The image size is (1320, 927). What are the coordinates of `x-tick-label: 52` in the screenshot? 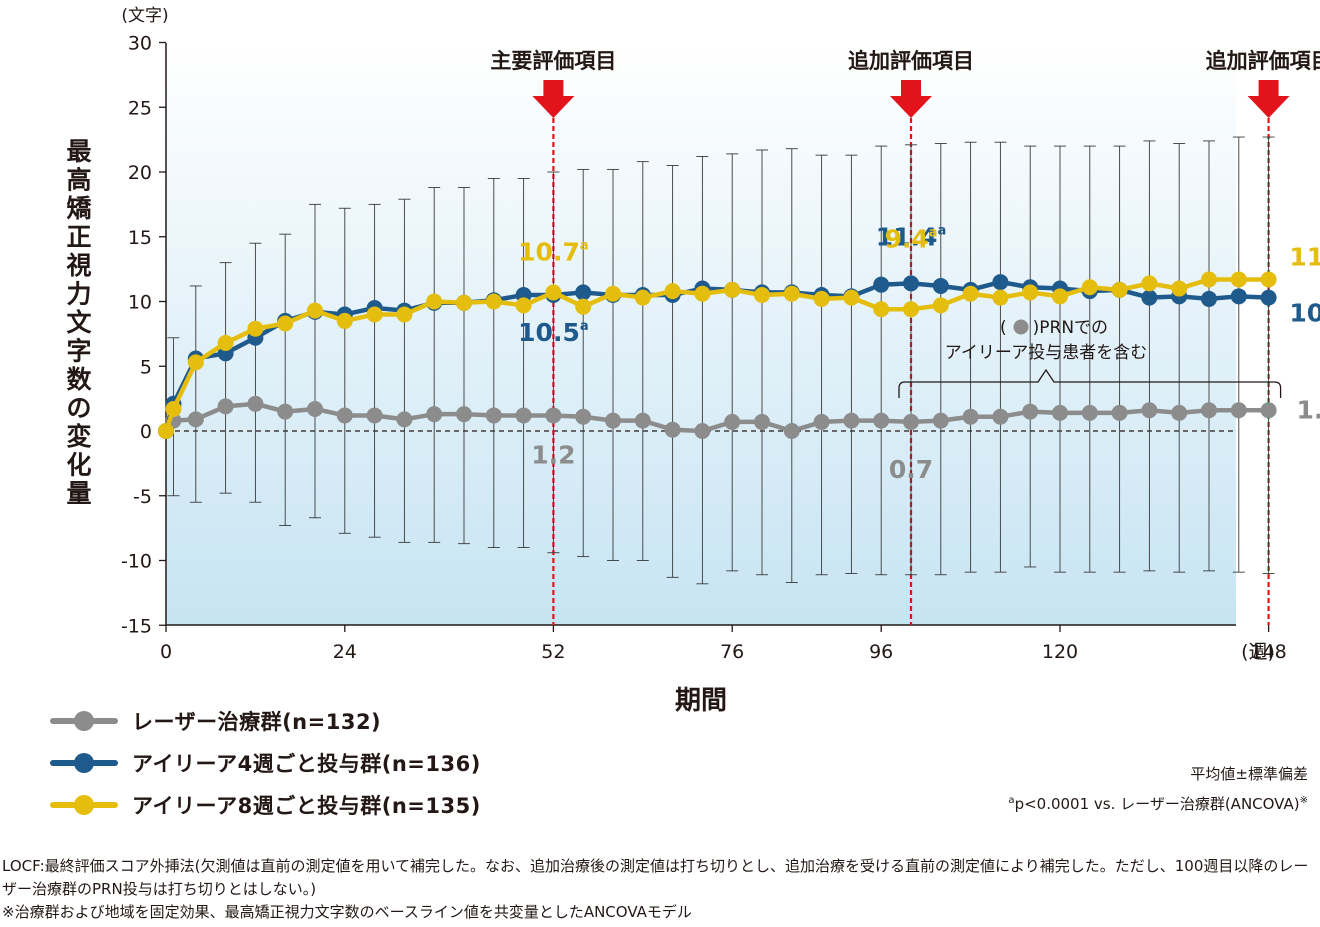 It's located at (553, 652).